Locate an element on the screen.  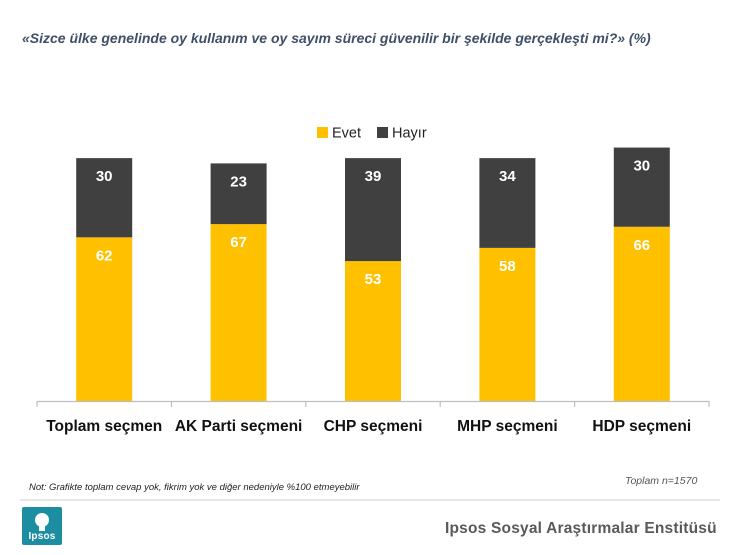
data-label-evet-4: 66 is located at coordinates (641, 245).